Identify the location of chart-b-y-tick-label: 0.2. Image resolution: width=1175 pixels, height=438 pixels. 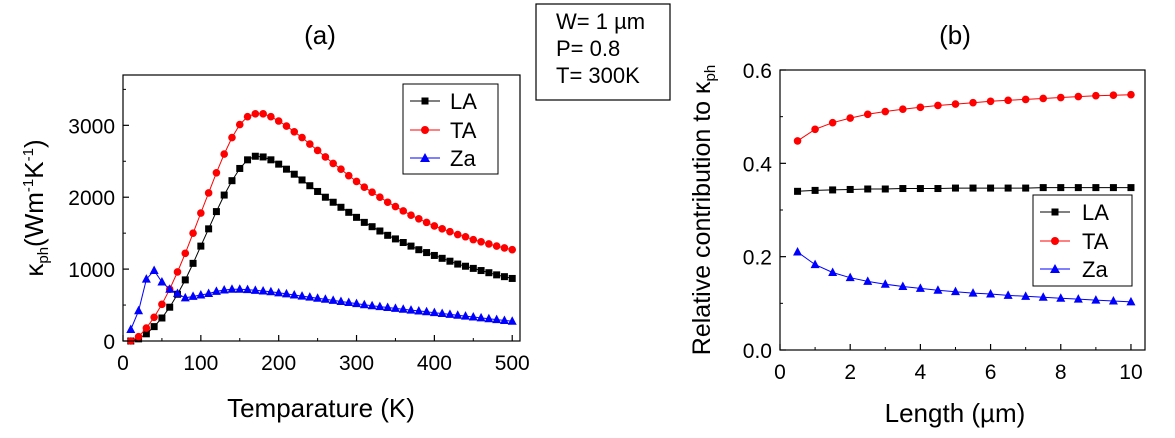
(757, 258).